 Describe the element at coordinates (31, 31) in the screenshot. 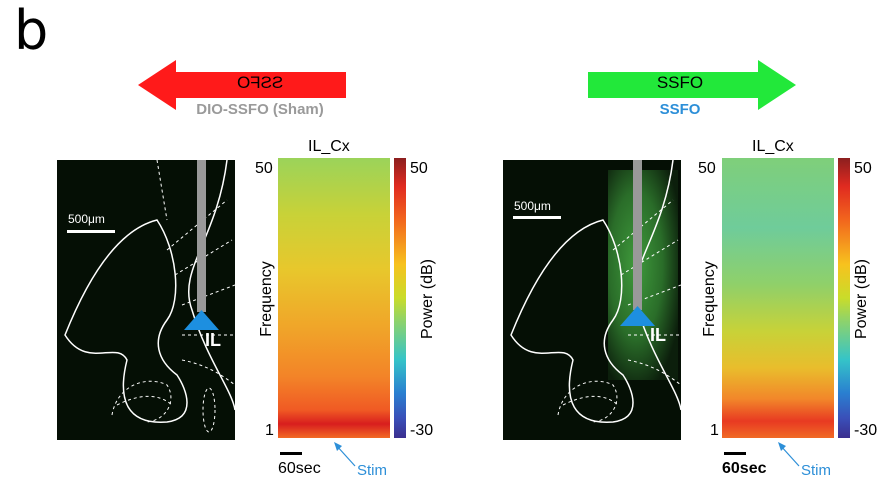

I see `panel-label: b` at that location.